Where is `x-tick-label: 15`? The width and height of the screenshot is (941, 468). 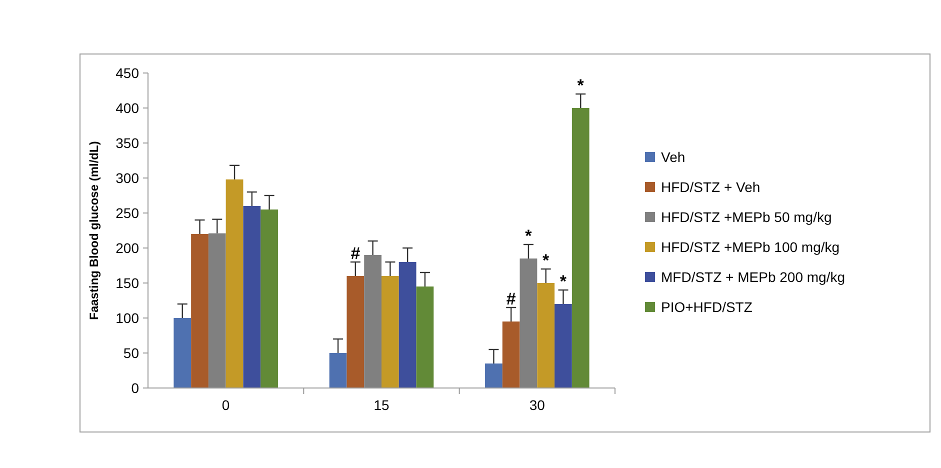 x-tick-label: 15 is located at coordinates (382, 405).